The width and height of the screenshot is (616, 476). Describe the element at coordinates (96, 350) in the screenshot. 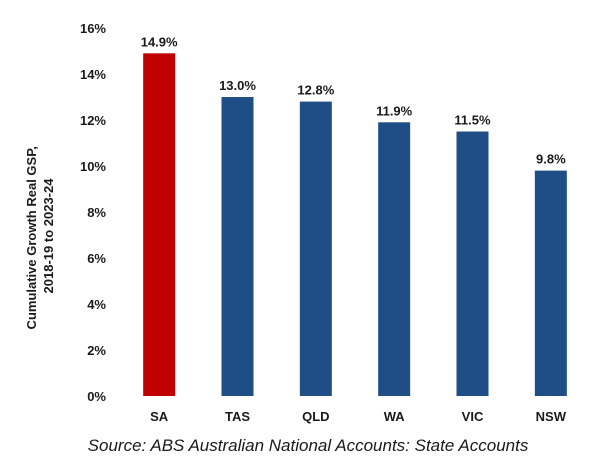

I see `y-tick-label: 2%` at that location.